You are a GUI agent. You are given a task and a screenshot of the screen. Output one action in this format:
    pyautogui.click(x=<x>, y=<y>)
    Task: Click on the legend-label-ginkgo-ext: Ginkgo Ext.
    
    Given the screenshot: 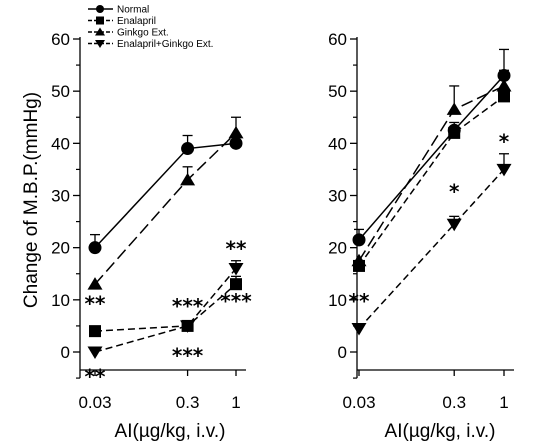 What is the action you would take?
    pyautogui.click(x=143, y=33)
    